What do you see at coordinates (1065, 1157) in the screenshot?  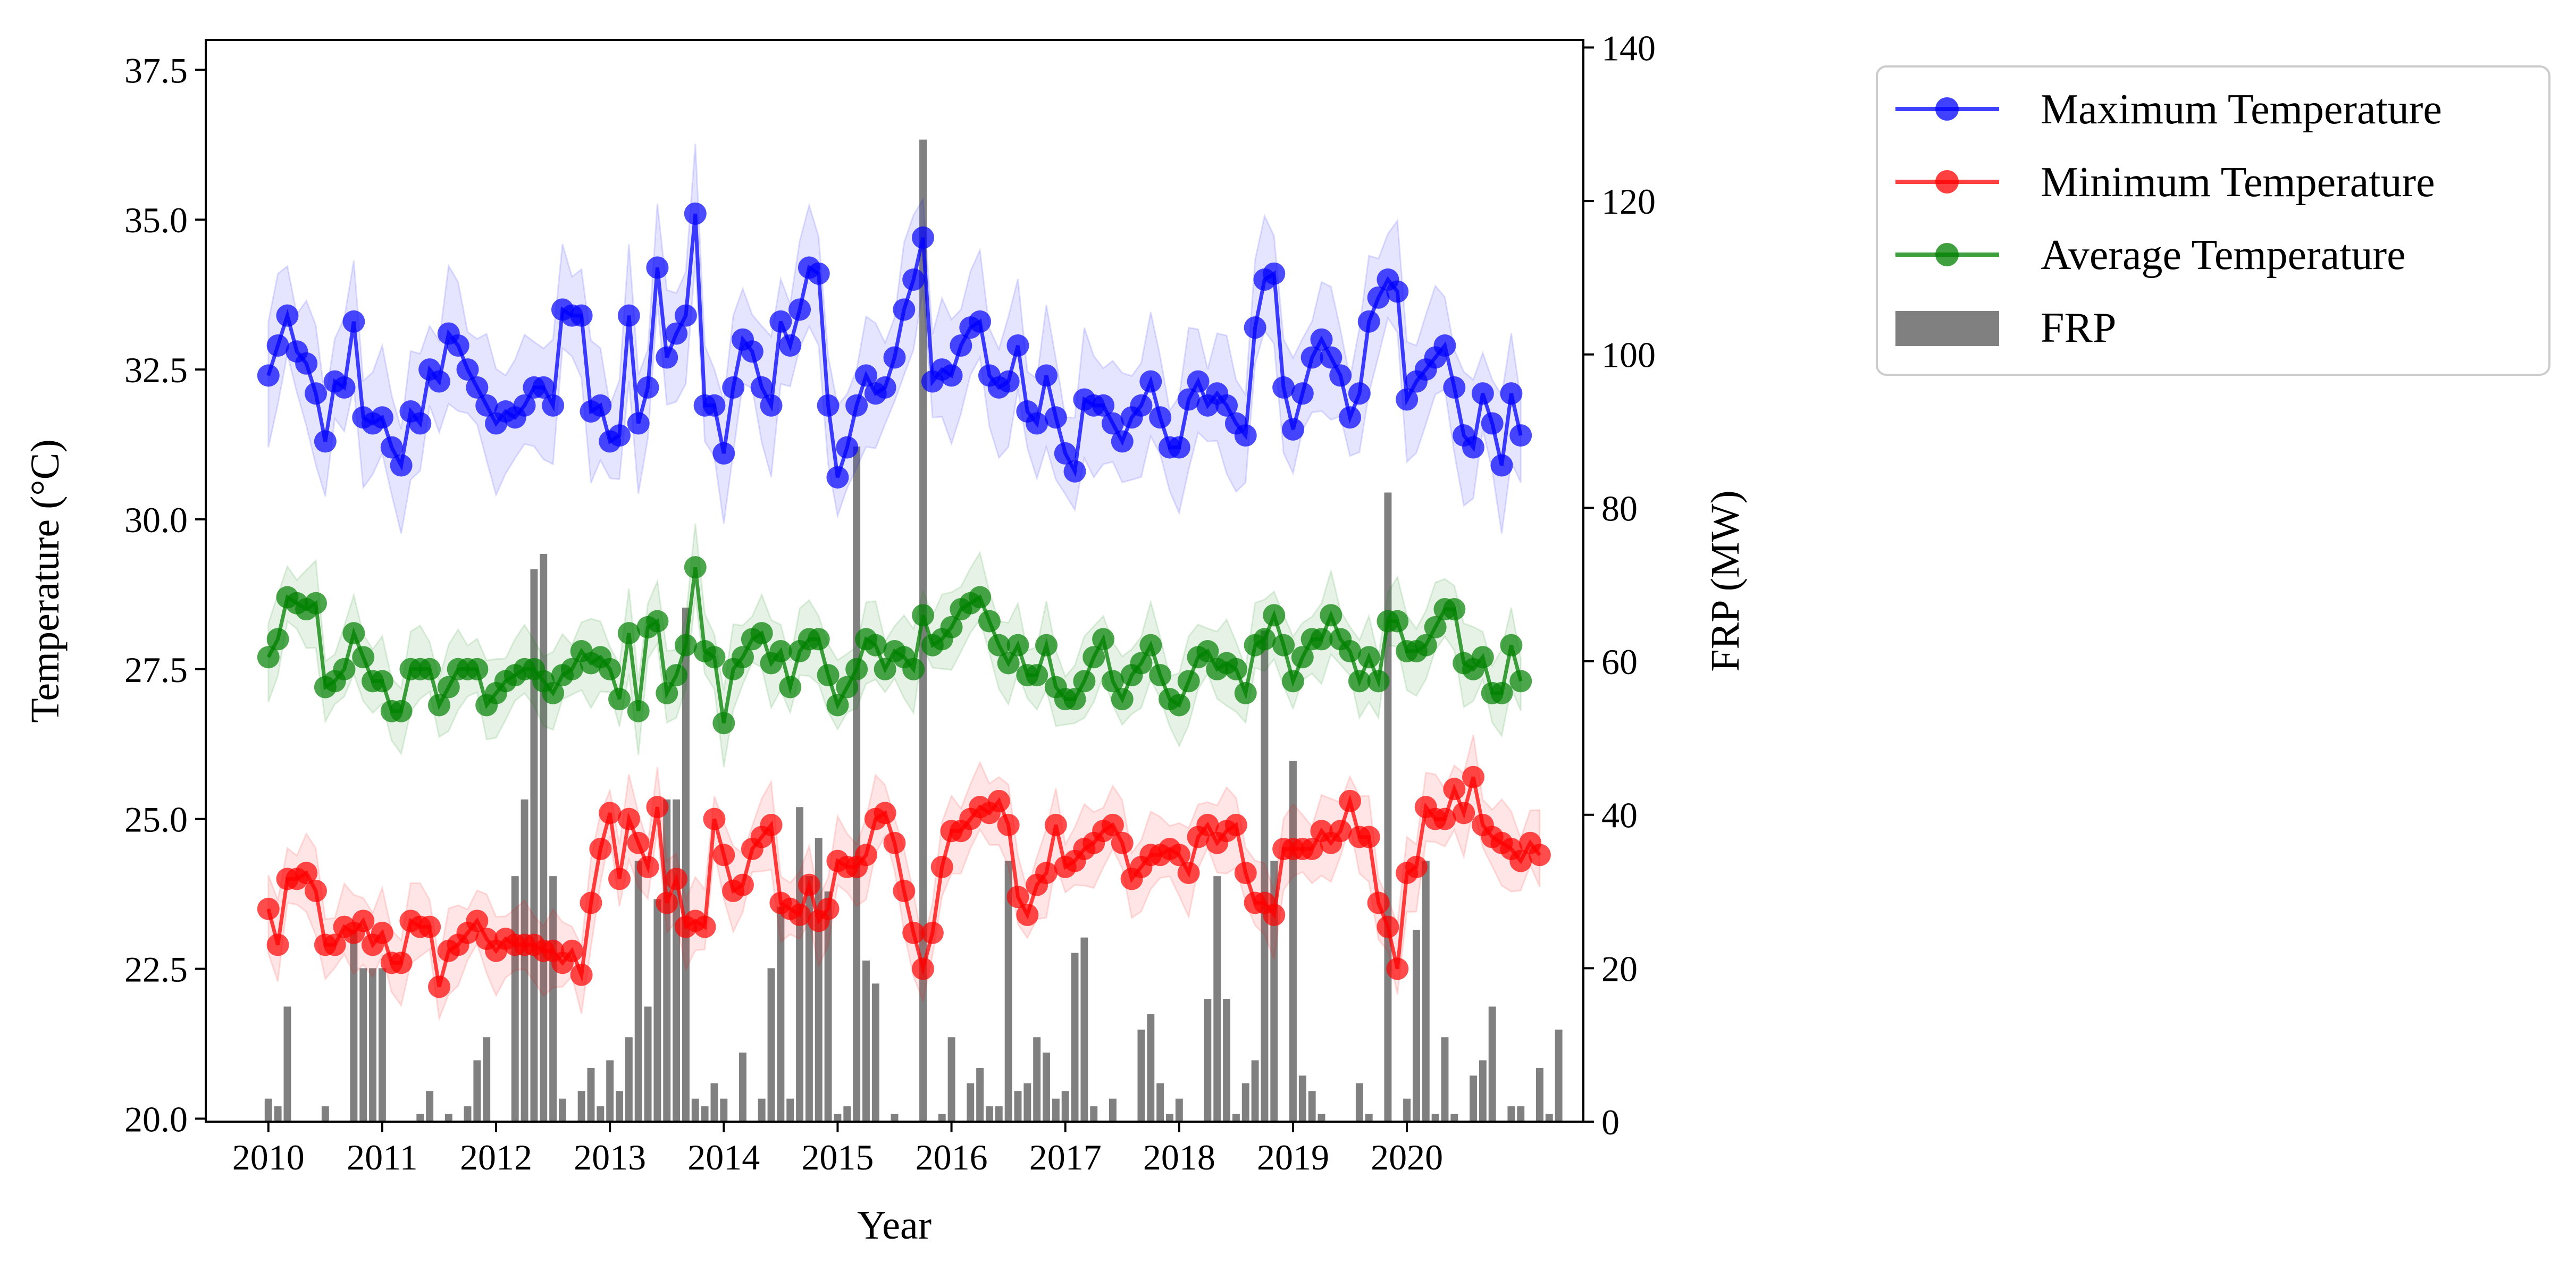 I see `x-tick-label: 2017` at bounding box center [1065, 1157].